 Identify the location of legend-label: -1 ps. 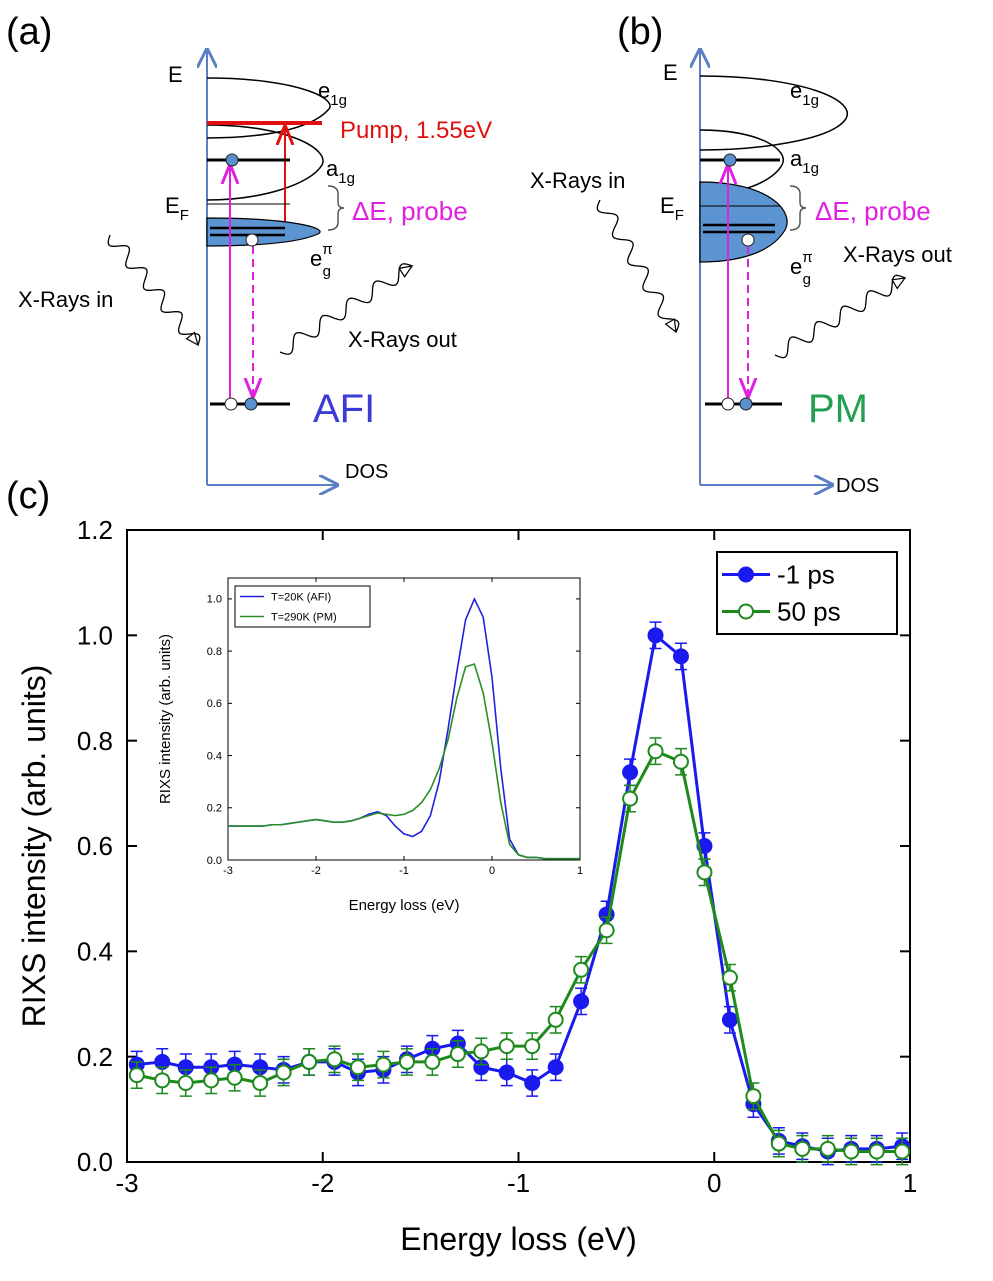
(806, 575).